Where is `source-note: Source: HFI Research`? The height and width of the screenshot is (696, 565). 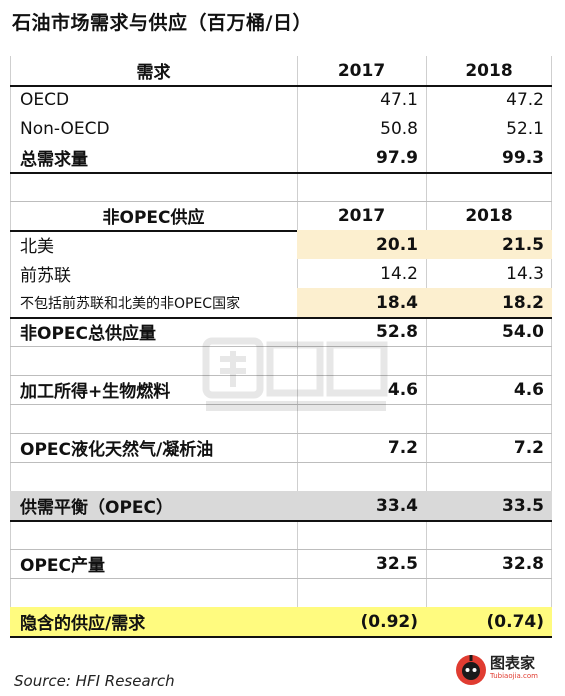 source-note: Source: HFI Research is located at coordinates (94, 681).